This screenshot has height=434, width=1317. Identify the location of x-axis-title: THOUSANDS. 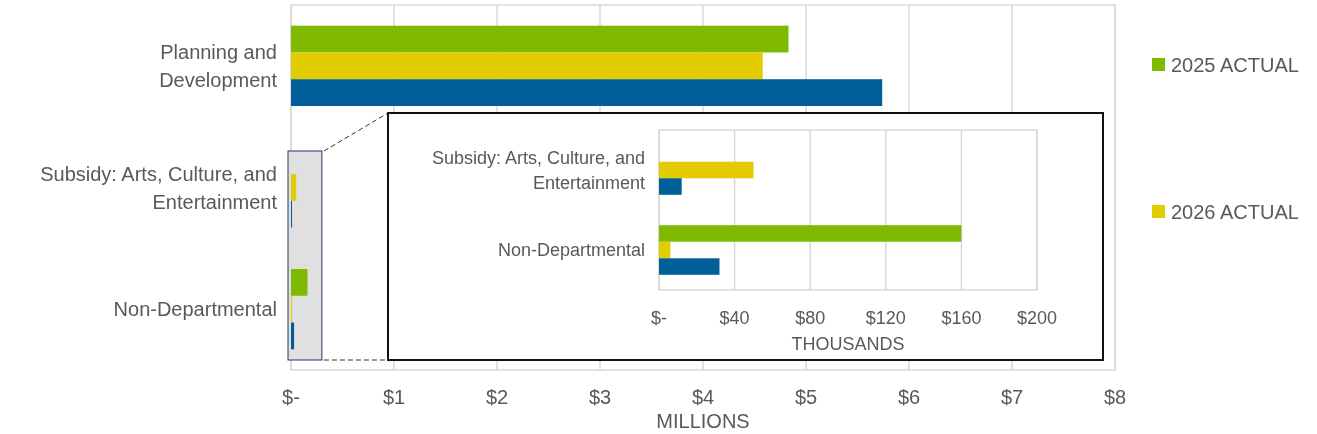
(848, 344).